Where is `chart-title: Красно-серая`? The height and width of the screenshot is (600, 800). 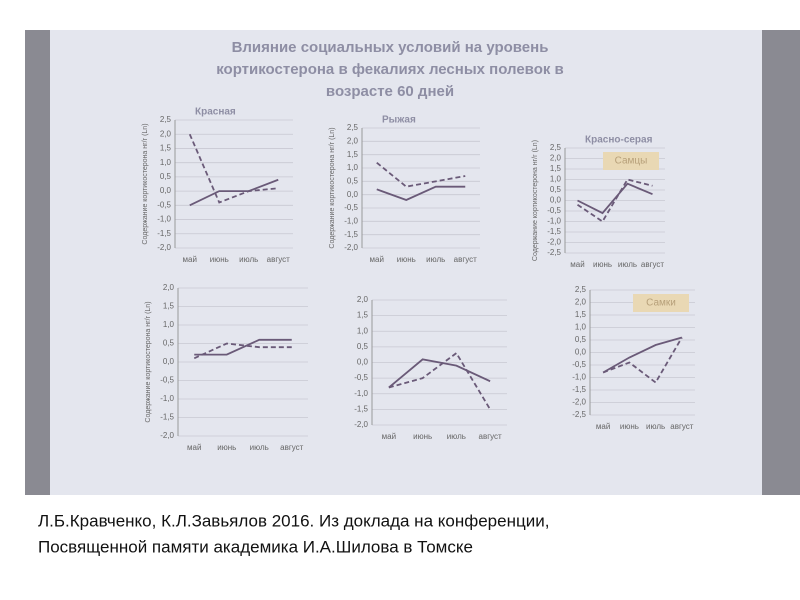
chart-title: Красно-серая is located at coordinates (619, 140).